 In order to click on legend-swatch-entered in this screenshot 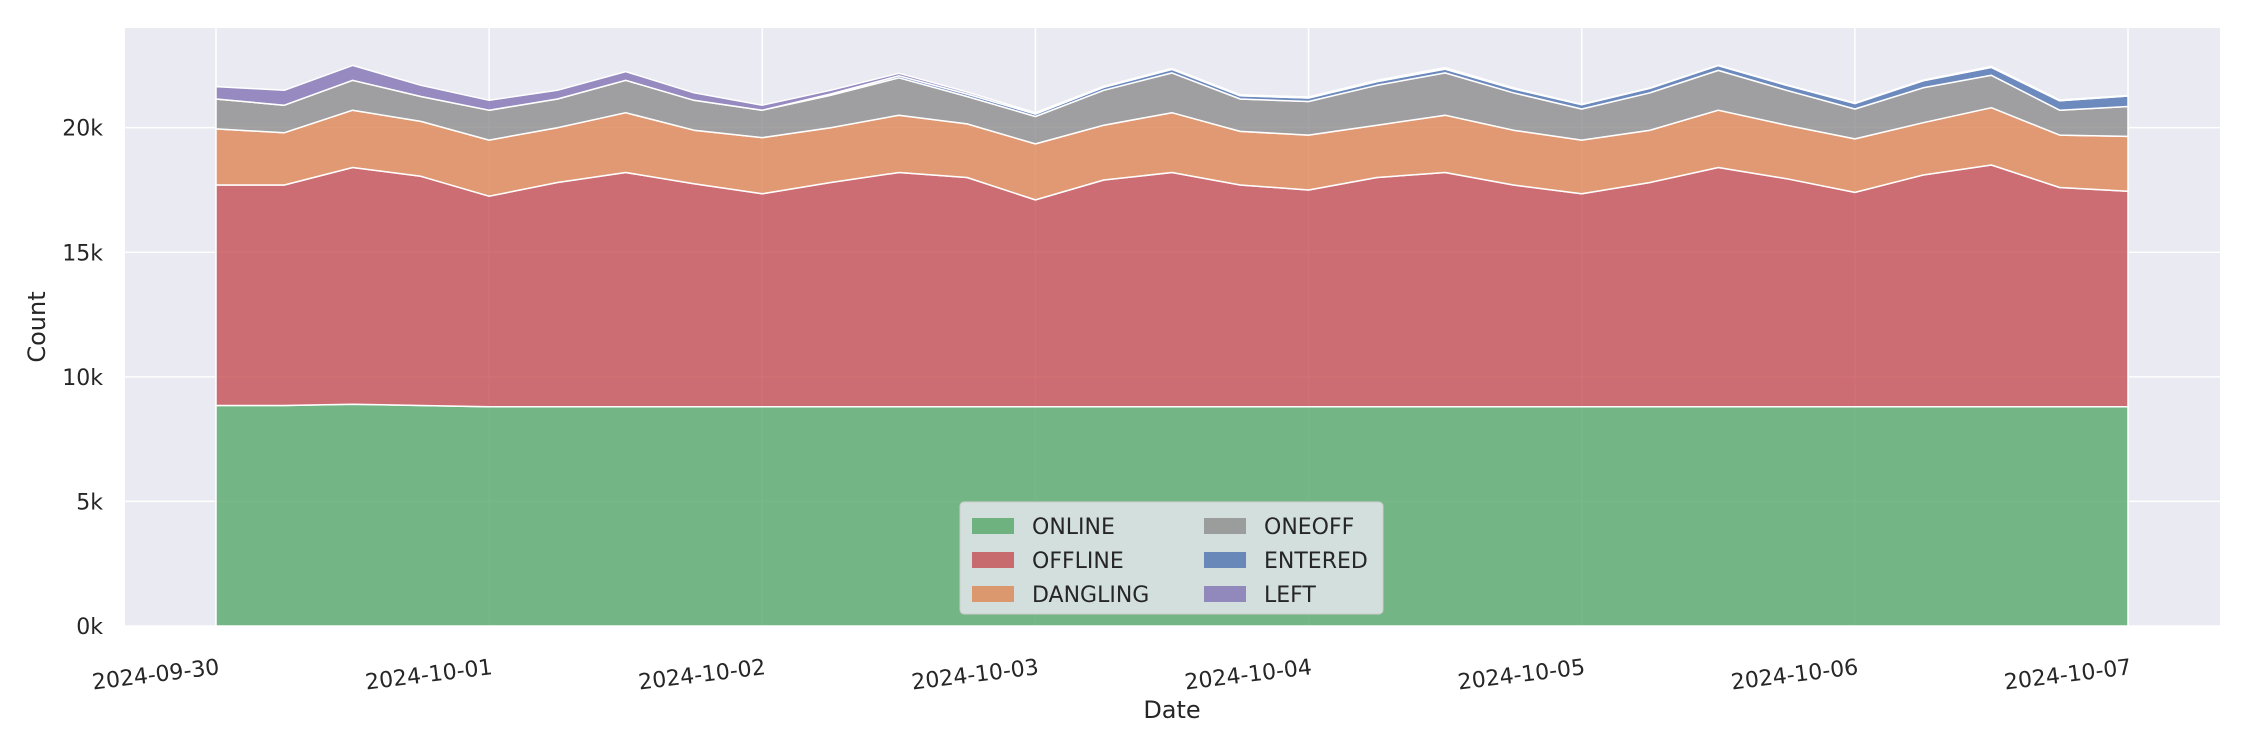, I will do `click(1225, 560)`.